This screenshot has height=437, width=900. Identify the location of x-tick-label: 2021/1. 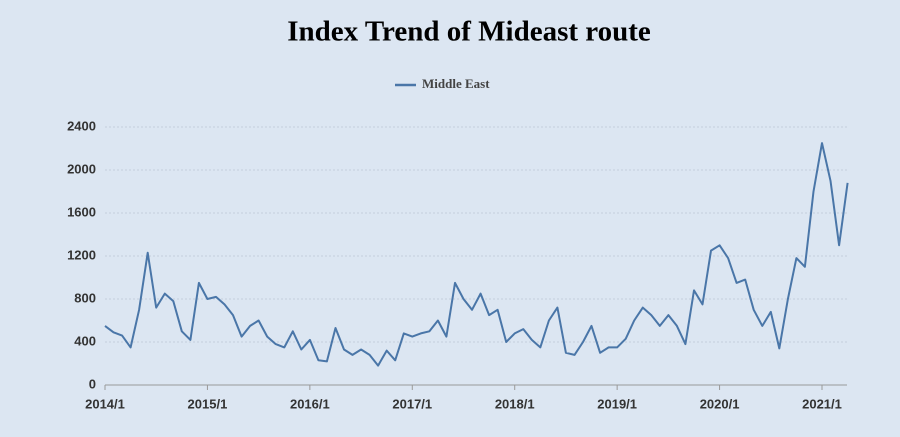
(822, 403).